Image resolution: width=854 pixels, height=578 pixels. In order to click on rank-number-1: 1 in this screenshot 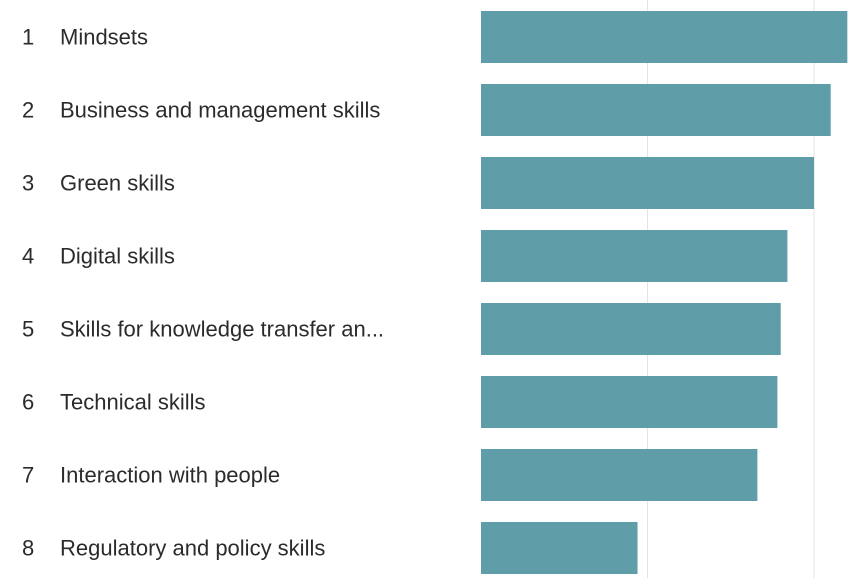, I will do `click(28, 37)`.